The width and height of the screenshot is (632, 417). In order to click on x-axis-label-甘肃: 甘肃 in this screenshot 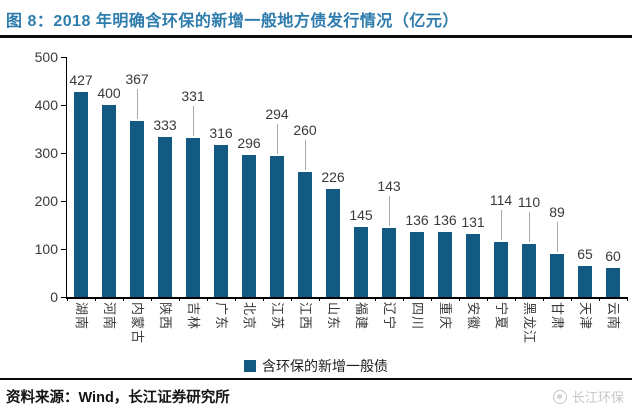, I will do `click(557, 333)`.